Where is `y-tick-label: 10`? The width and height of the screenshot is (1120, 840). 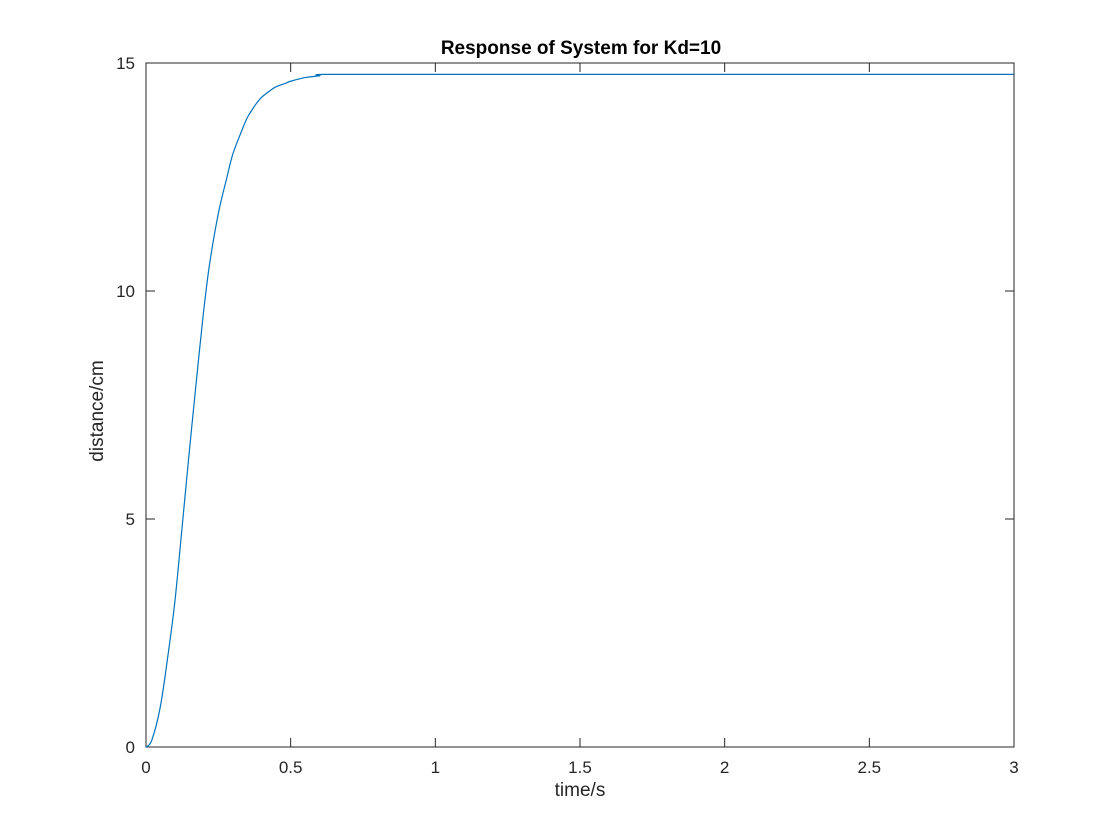 y-tick-label: 10 is located at coordinates (125, 291).